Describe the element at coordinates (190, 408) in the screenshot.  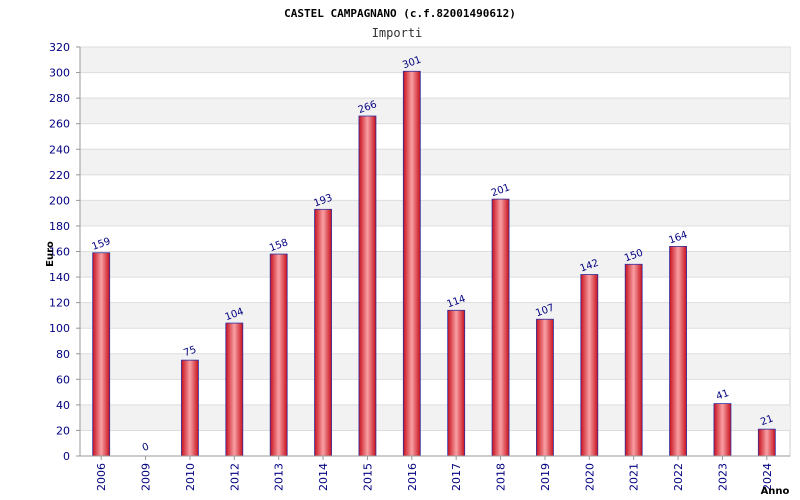
I see `bar-2010` at that location.